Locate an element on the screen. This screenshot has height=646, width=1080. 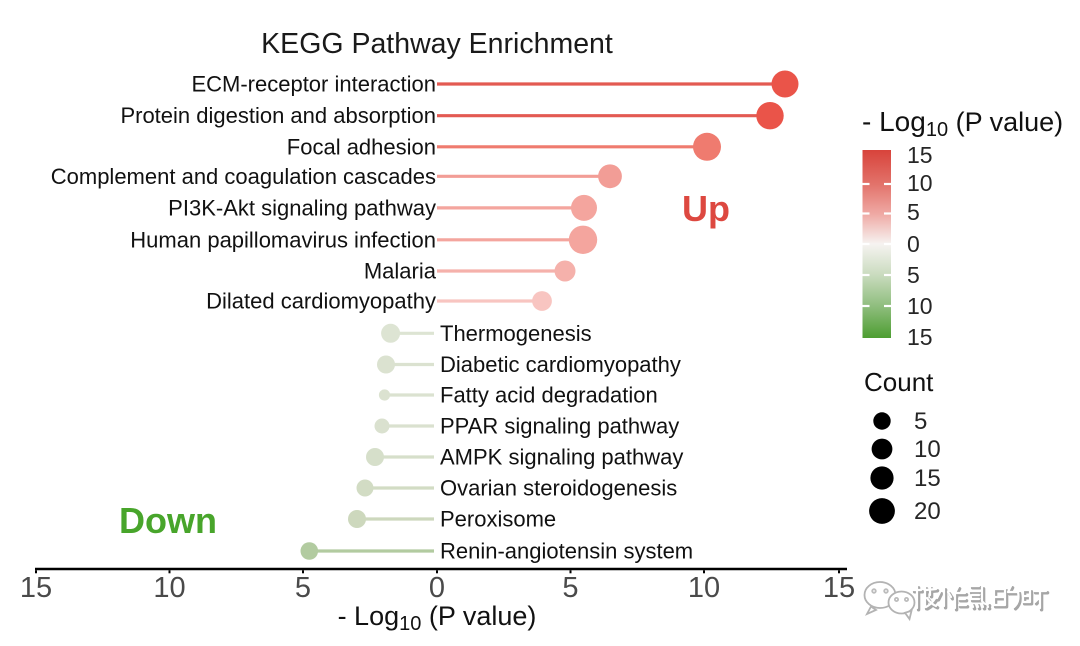
svg-text: Dilated cardiomyopathy is located at coordinates (321, 301).